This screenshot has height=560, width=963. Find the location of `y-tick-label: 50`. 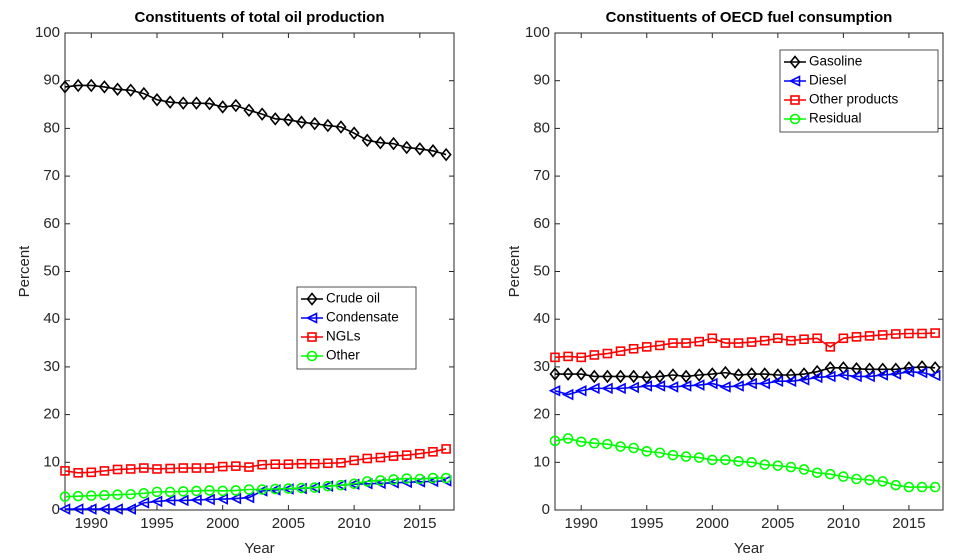

y-tick-label: 50 is located at coordinates (541, 270).